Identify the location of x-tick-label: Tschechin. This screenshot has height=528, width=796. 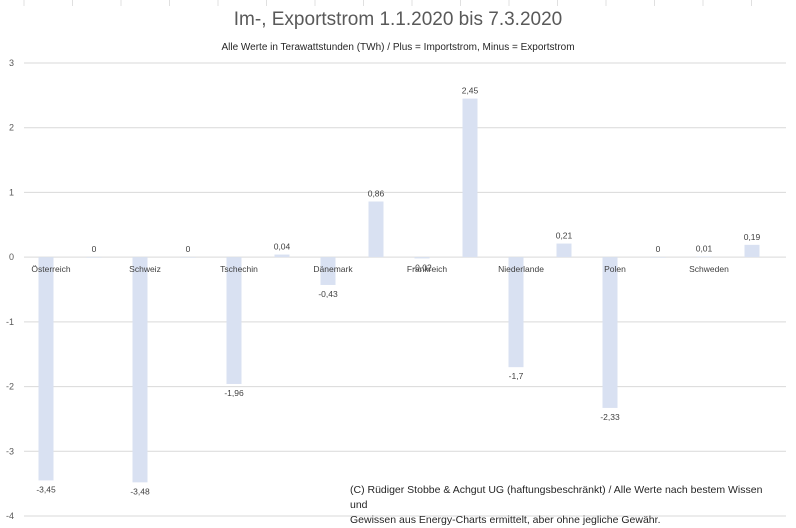
(239, 269).